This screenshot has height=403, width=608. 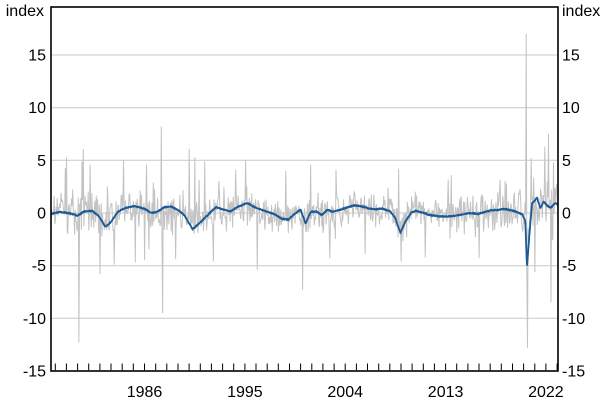 What do you see at coordinates (571, 56) in the screenshot?
I see `y-tick-label-right-15: 15` at bounding box center [571, 56].